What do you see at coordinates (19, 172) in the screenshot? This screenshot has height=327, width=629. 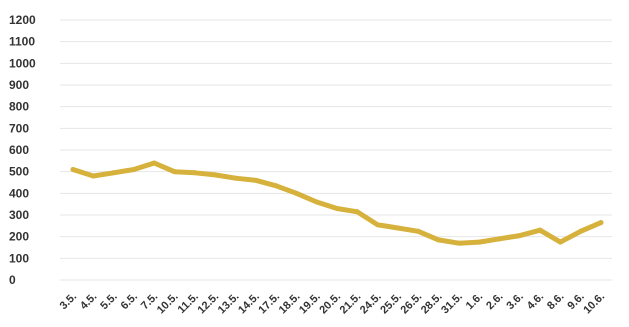 I see `y-tick-label: 500` at bounding box center [19, 172].